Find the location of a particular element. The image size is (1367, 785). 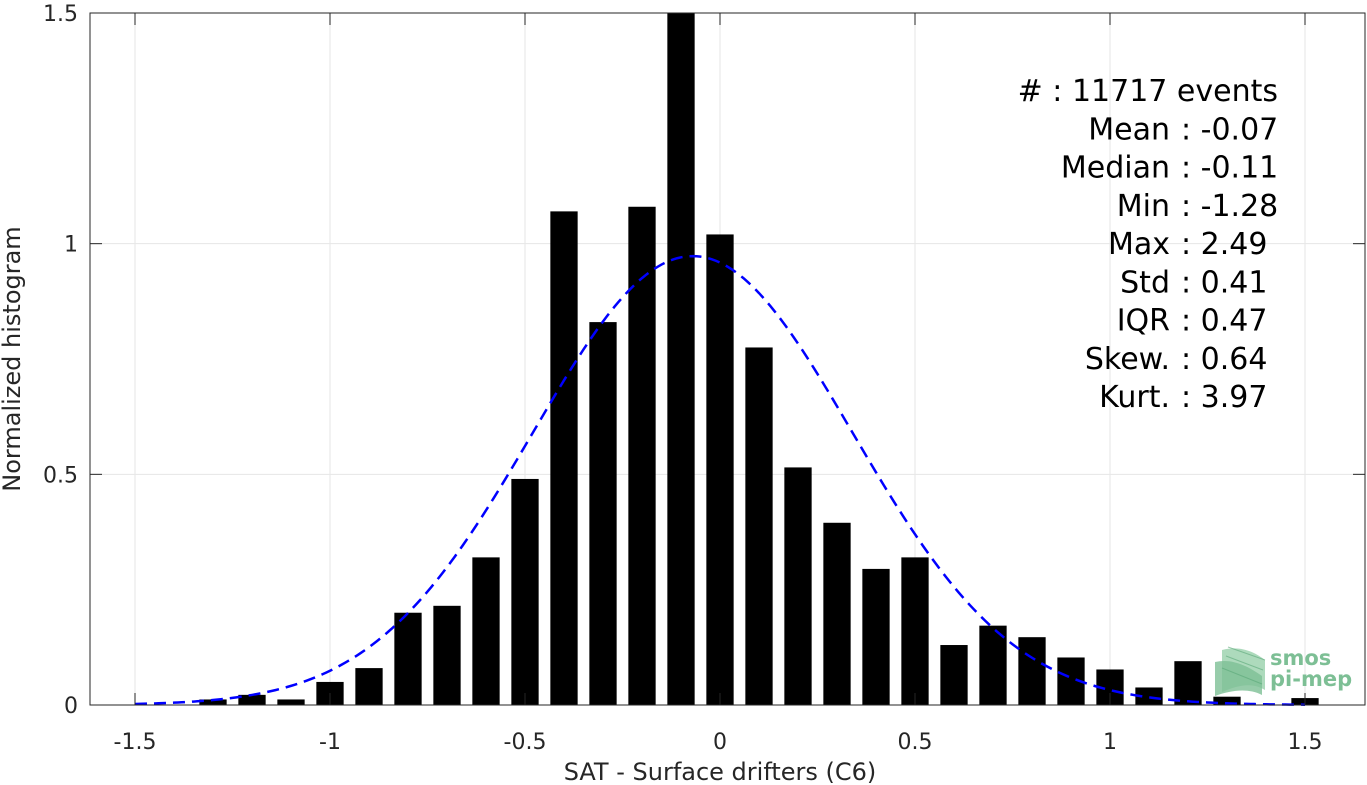

x-tick-label: 1 is located at coordinates (1110, 742).